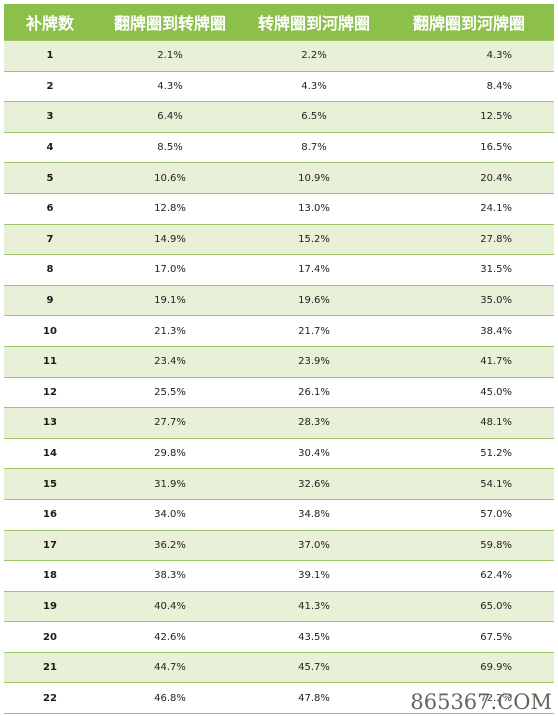 This screenshot has height=716, width=558. What do you see at coordinates (469, 22) in the screenshot?
I see `header-flop-to-river: 翻牌圈到河牌圈` at bounding box center [469, 22].